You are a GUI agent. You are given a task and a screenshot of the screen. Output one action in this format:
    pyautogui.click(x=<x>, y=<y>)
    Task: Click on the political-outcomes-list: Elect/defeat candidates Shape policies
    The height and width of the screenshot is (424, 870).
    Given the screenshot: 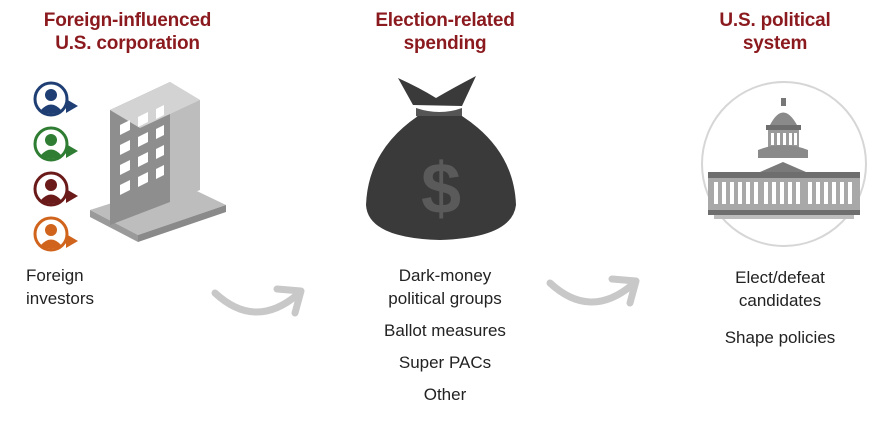 What is the action you would take?
    pyautogui.click(x=780, y=307)
    